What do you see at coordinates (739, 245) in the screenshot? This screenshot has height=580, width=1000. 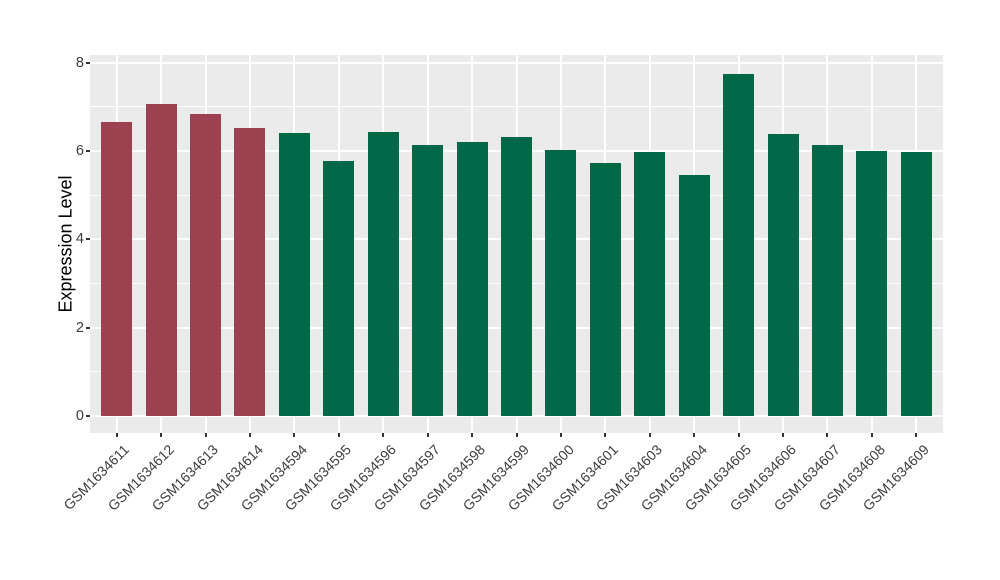 I see `bar-GSM1634605` at bounding box center [739, 245].